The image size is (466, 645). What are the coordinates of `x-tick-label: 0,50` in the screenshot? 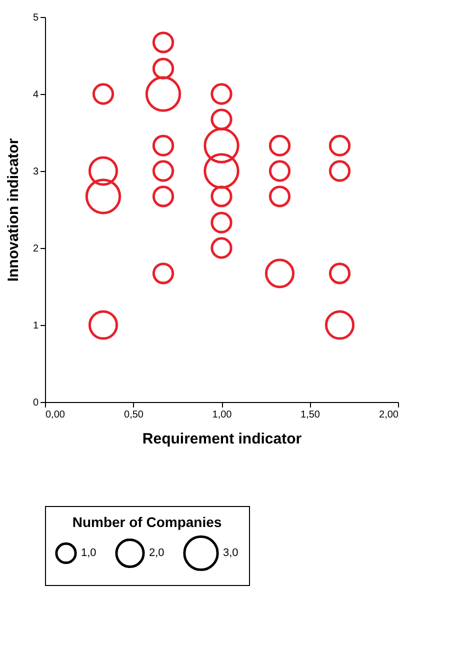 It's located at (134, 415).